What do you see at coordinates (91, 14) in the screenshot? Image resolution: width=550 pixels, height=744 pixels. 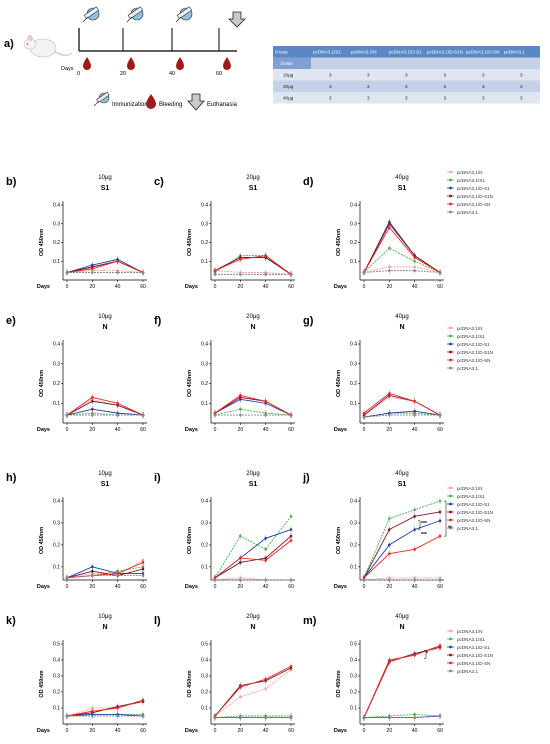 I see `syringe-icon` at bounding box center [91, 14].